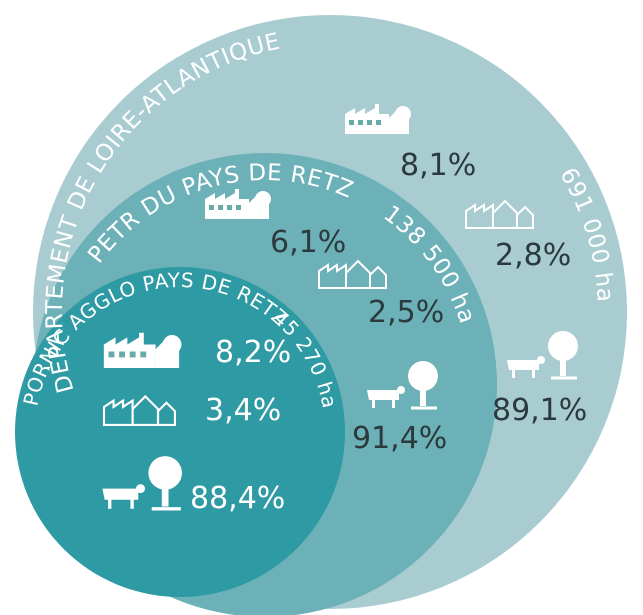  I want to click on share: 88,4%, so click(237, 498).